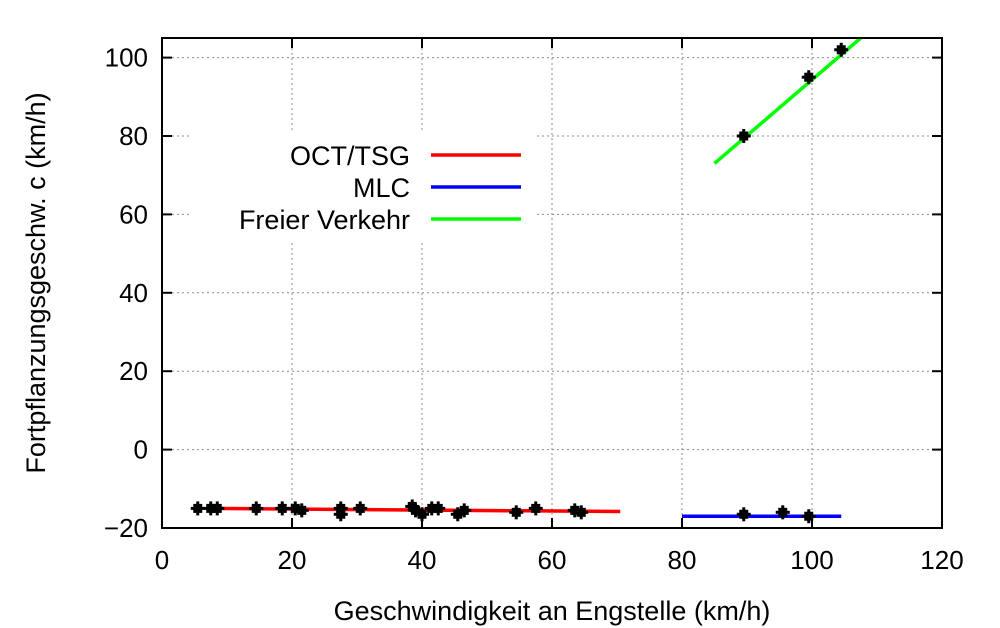  I want to click on y-tick-label: 60, so click(133, 214).